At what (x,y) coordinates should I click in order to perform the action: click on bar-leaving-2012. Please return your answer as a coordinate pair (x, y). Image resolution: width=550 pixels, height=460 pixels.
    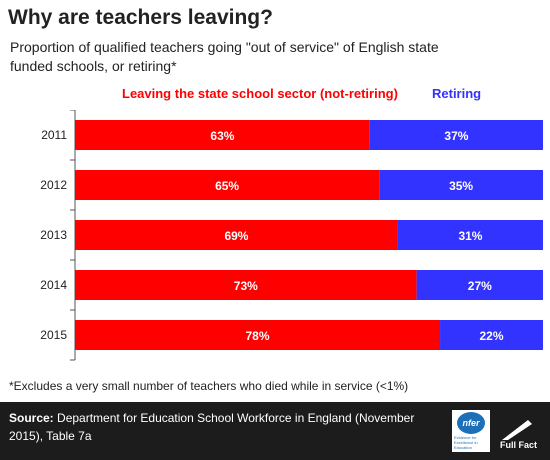
    Looking at the image, I should click on (227, 185).